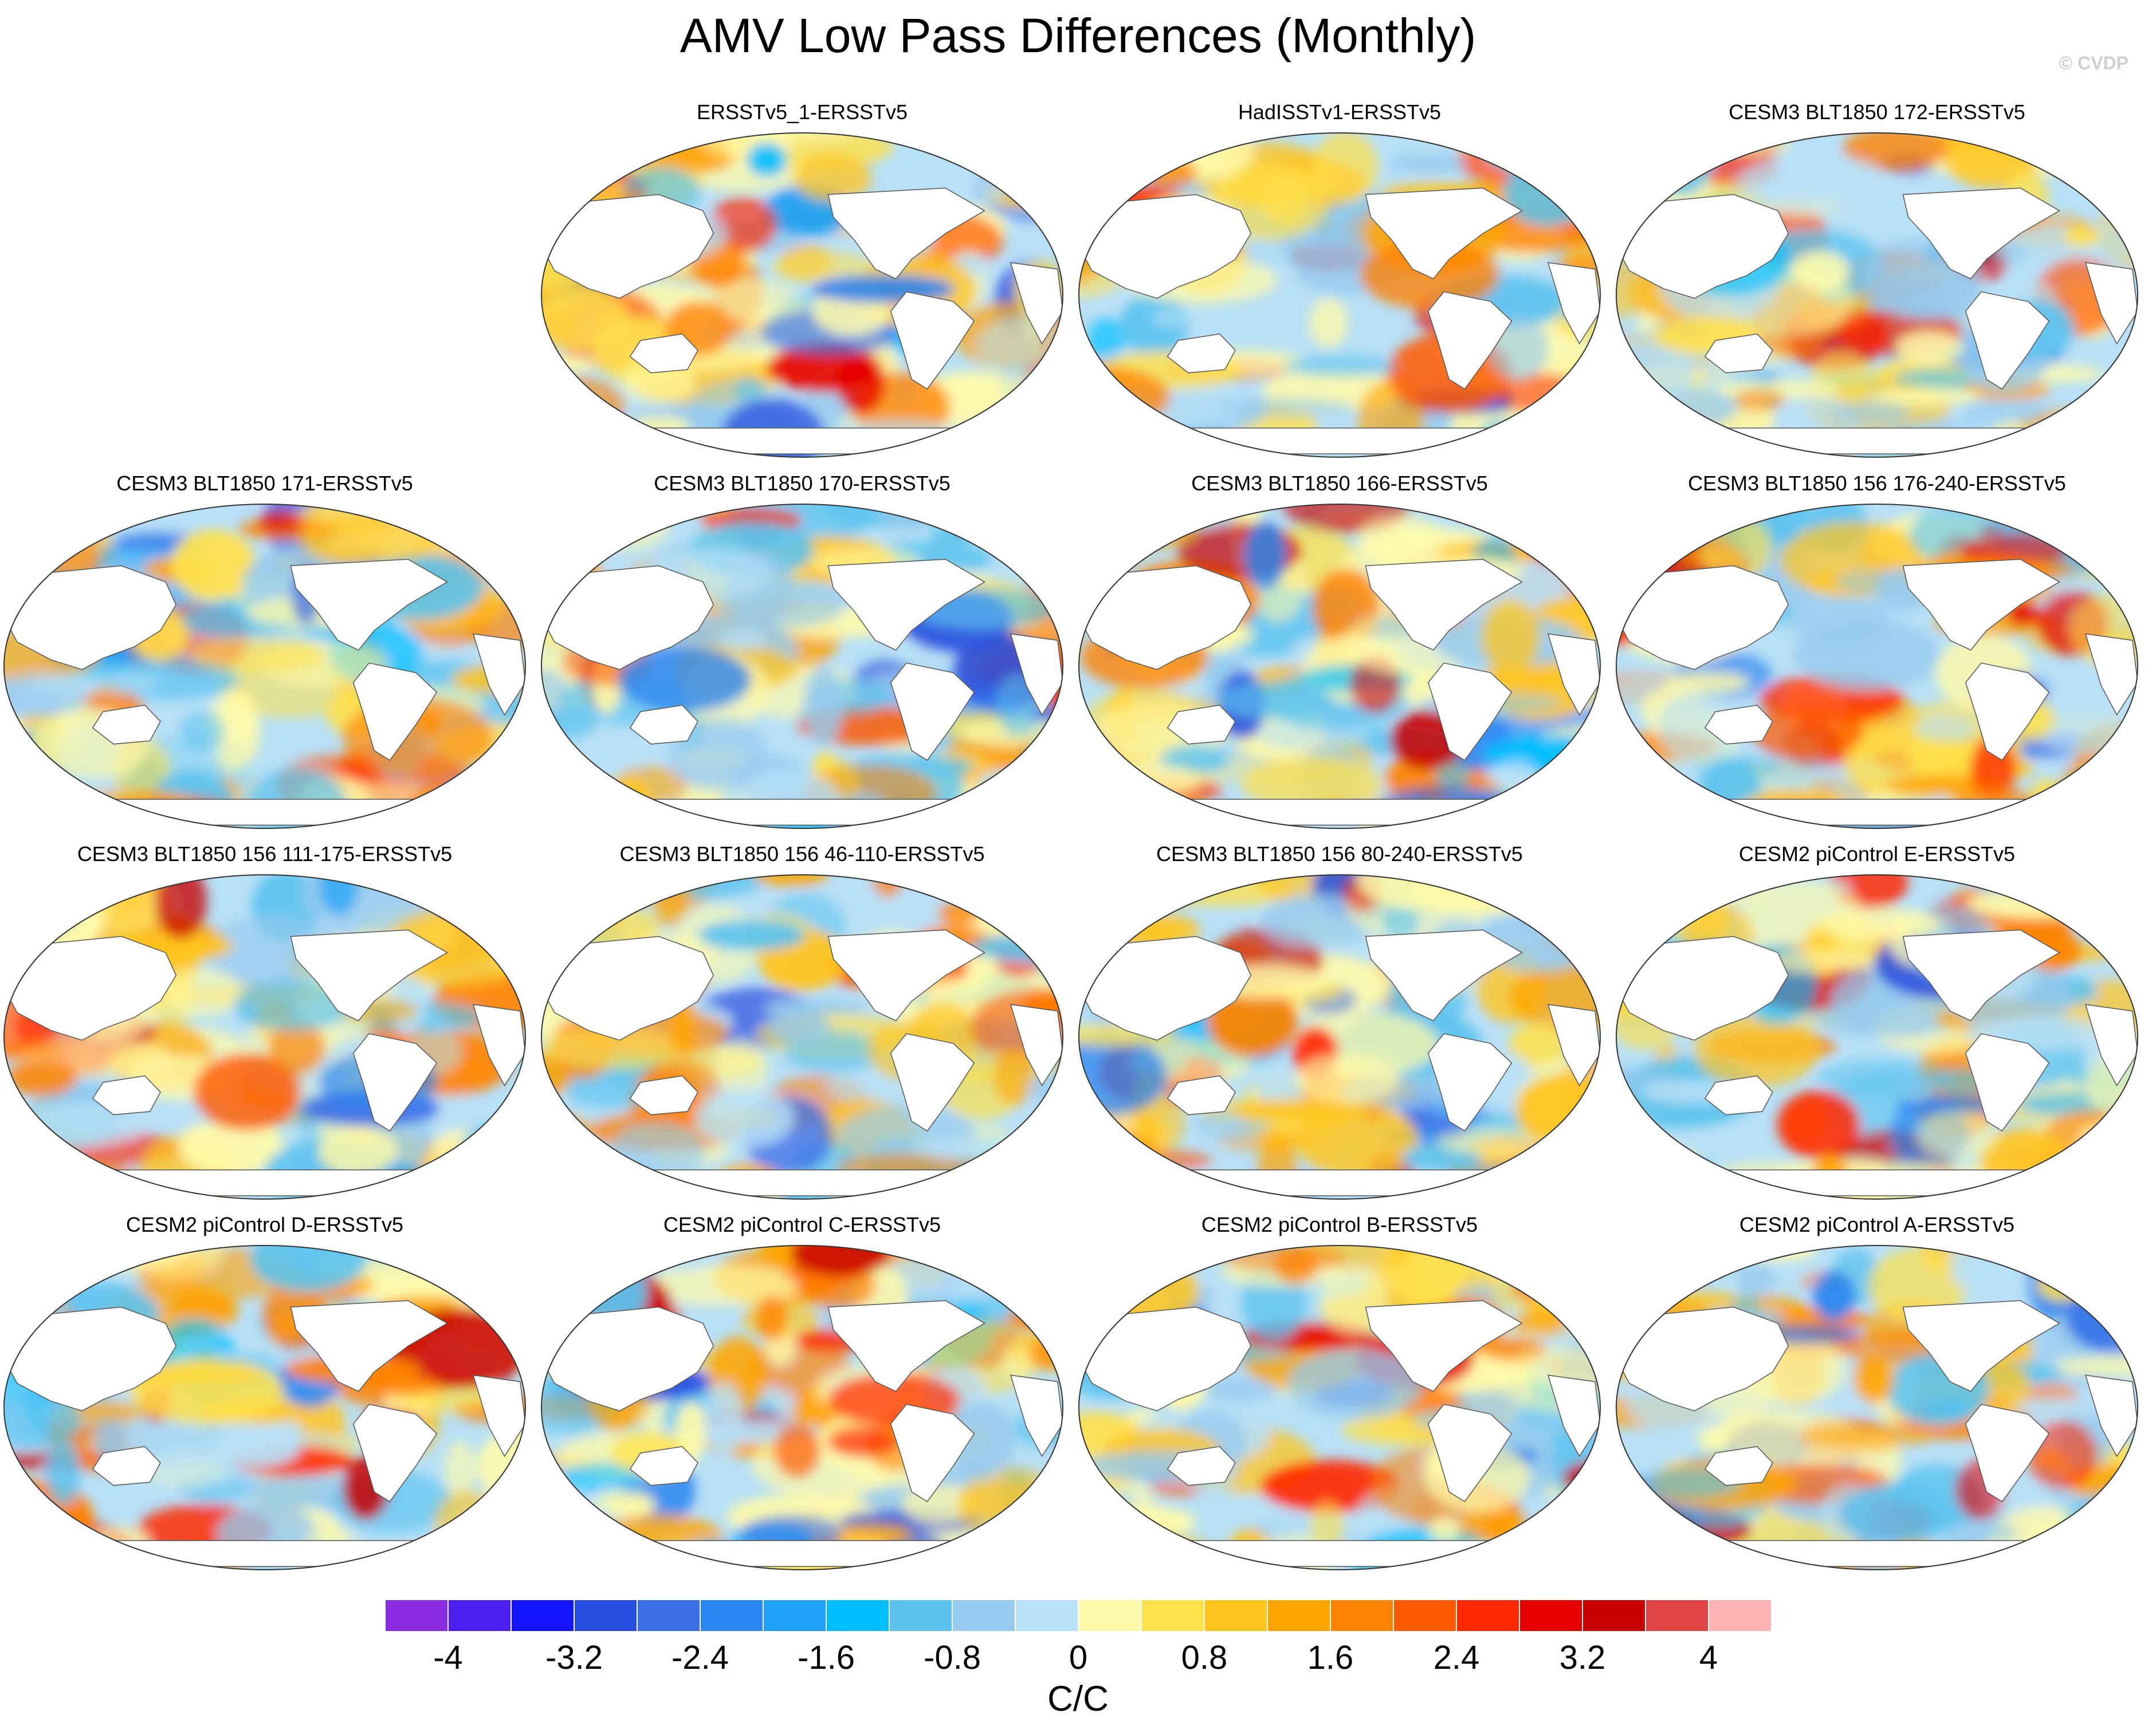  What do you see at coordinates (1339, 854) in the screenshot?
I see `panel-title: CESM3 BLT1850 156 80-240-ERSSTv5` at bounding box center [1339, 854].